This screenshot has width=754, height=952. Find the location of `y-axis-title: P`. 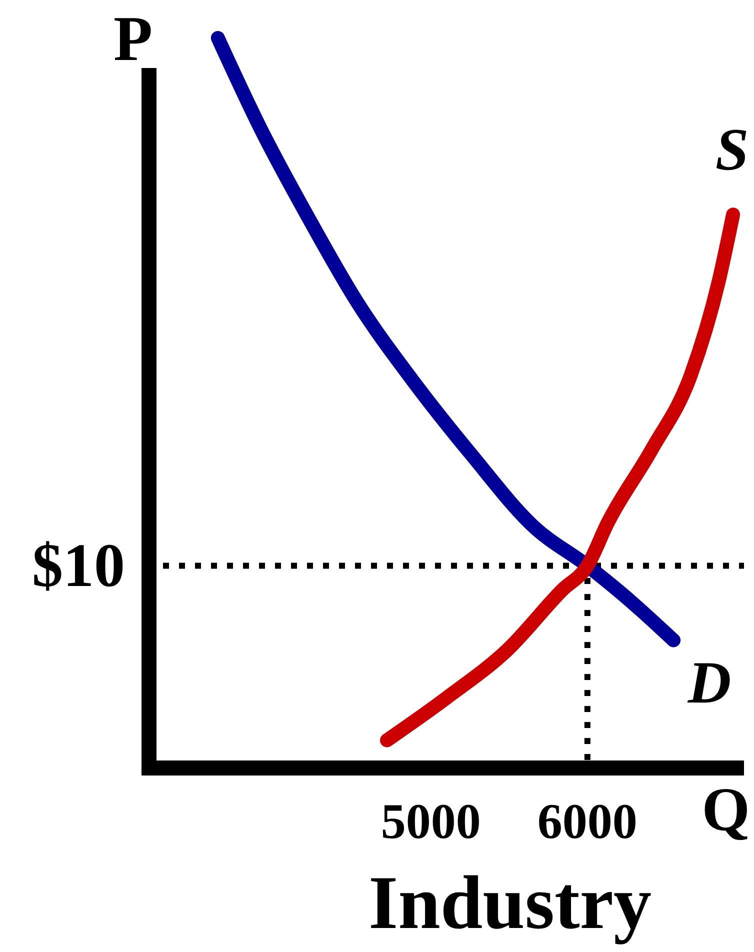

y-axis-title: P is located at coordinates (133, 38).